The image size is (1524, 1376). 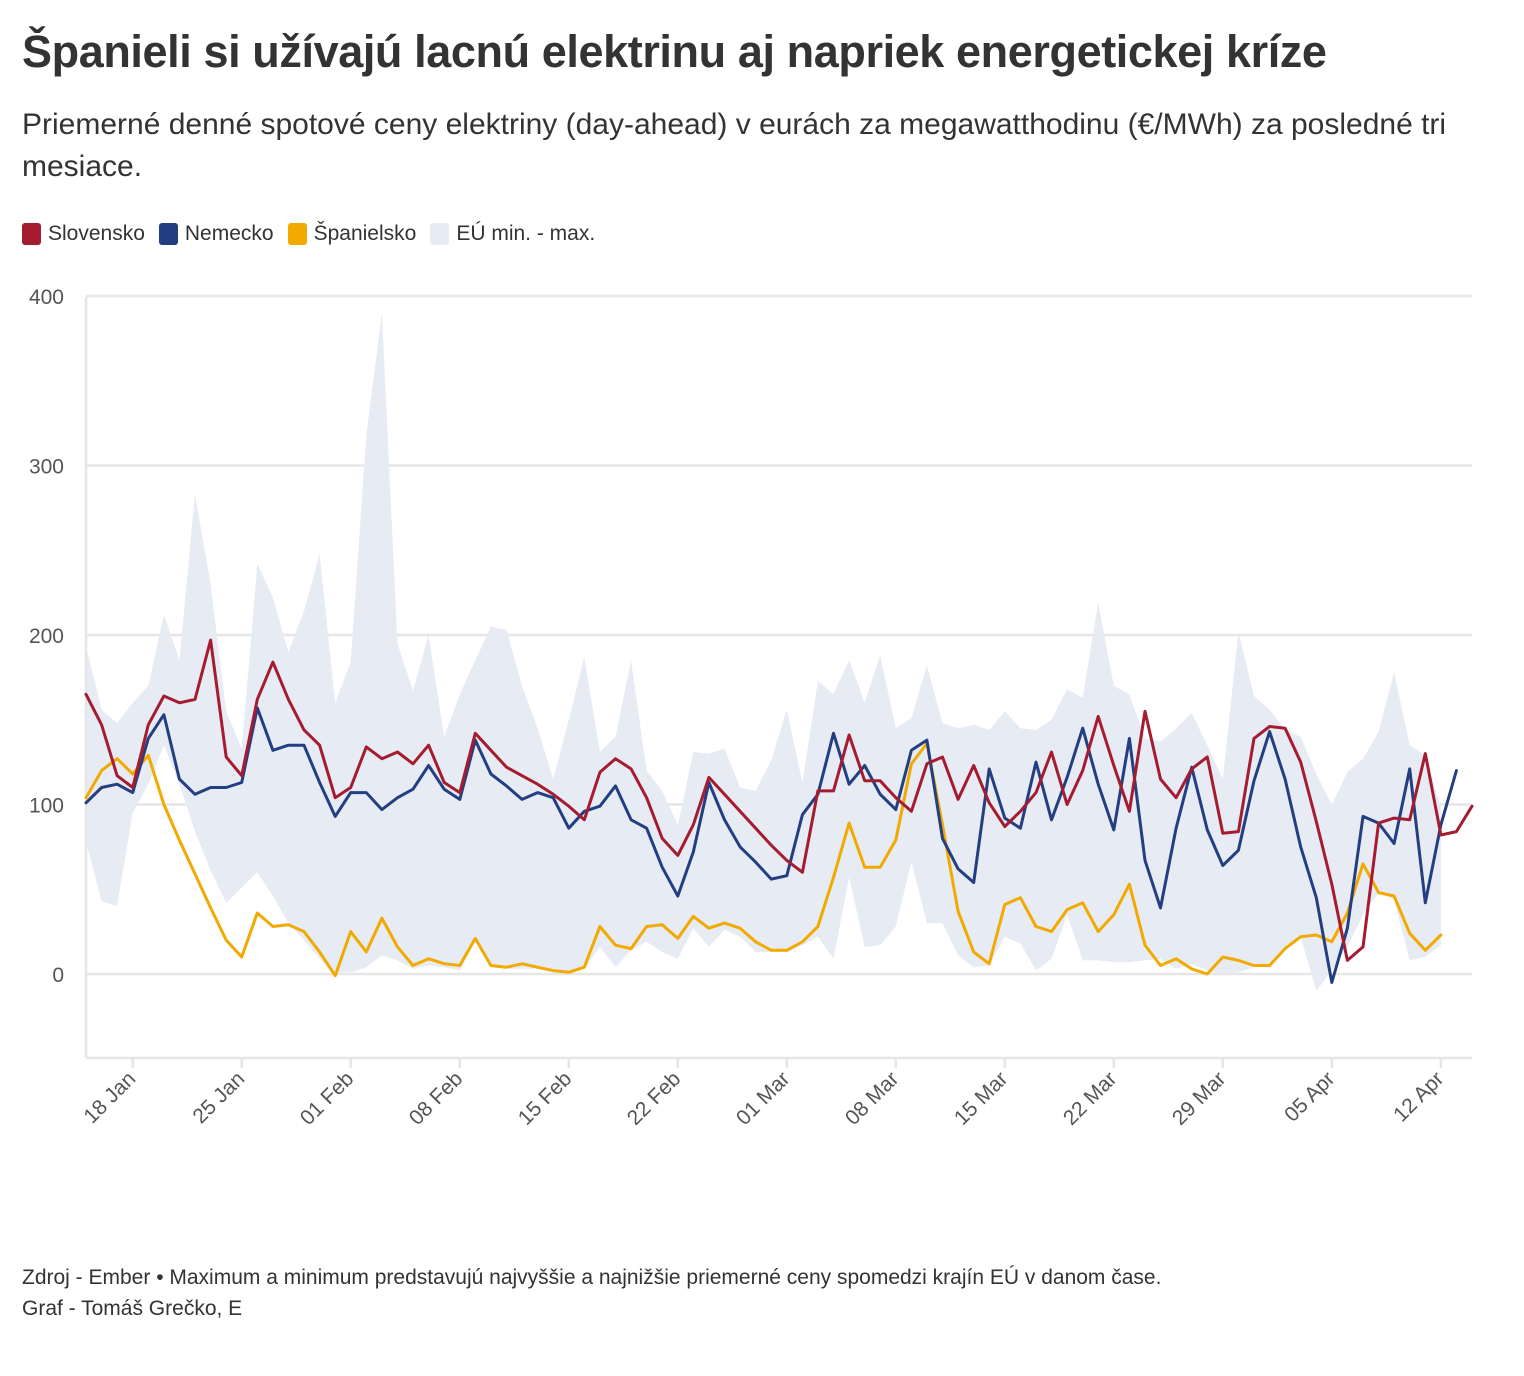 What do you see at coordinates (46, 806) in the screenshot?
I see `y-tick-label: 100` at bounding box center [46, 806].